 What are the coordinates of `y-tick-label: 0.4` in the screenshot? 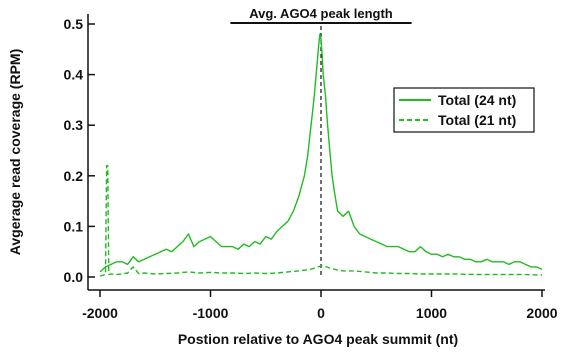 It's located at (74, 75).